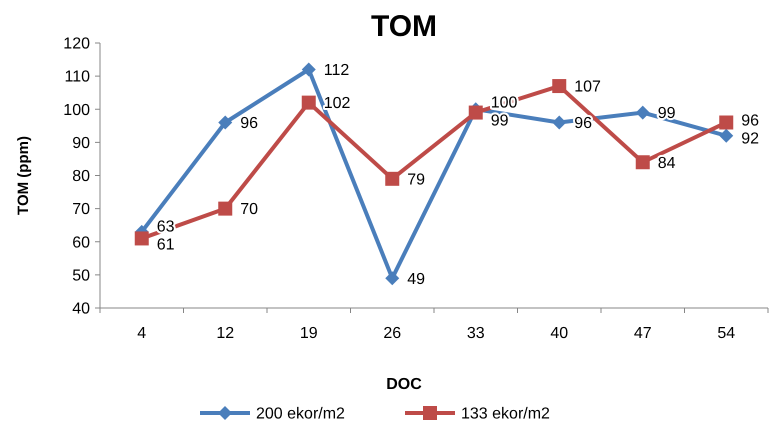 Image resolution: width=781 pixels, height=429 pixels. What do you see at coordinates (81, 177) in the screenshot?
I see `y-tick-label: 80` at bounding box center [81, 177].